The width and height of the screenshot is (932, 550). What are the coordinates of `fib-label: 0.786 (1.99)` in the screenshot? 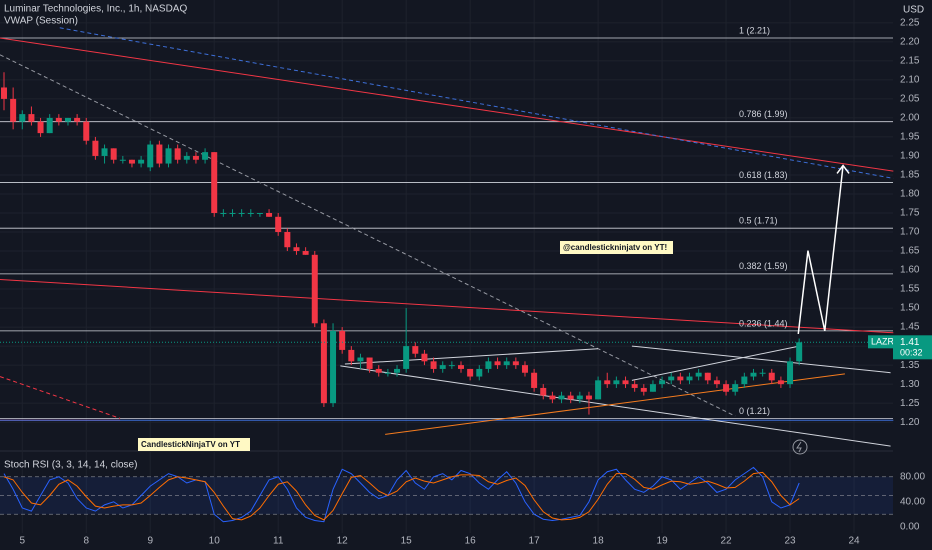 It's located at (763, 114).